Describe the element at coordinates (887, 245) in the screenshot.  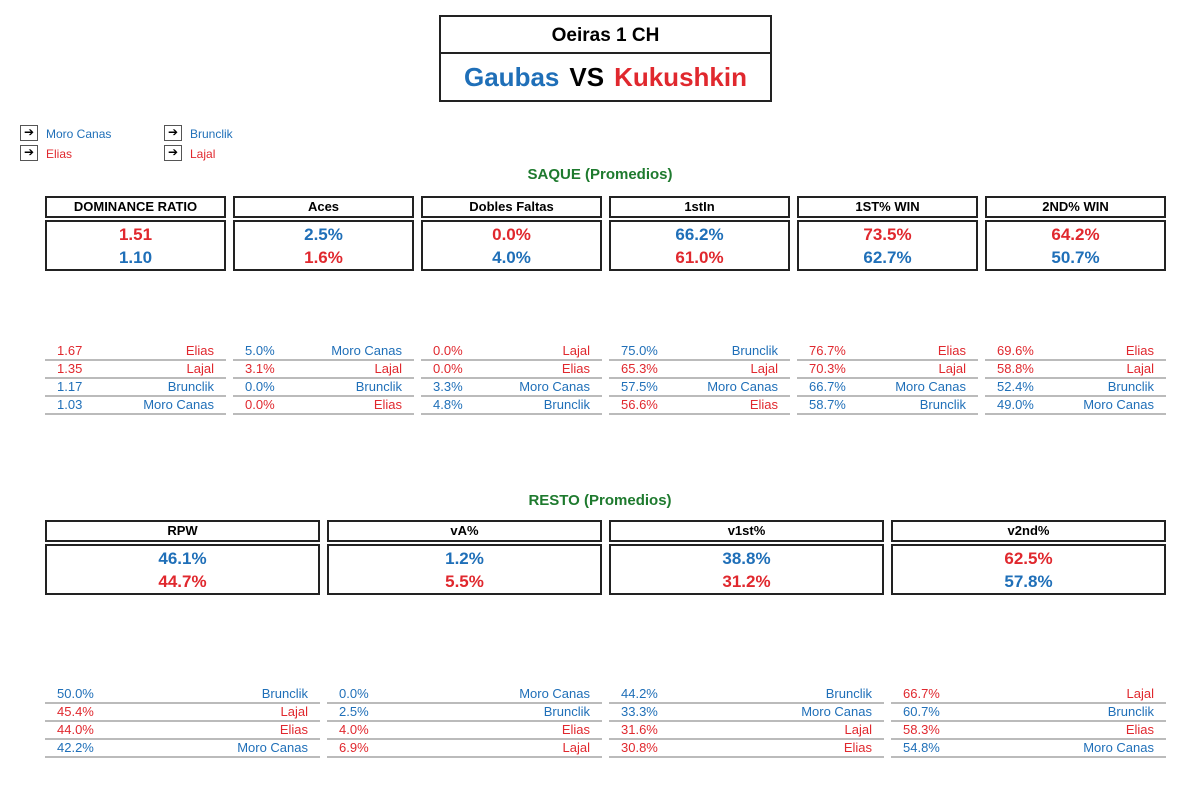
I see `metric-values: 73.5% 62.7%` at that location.